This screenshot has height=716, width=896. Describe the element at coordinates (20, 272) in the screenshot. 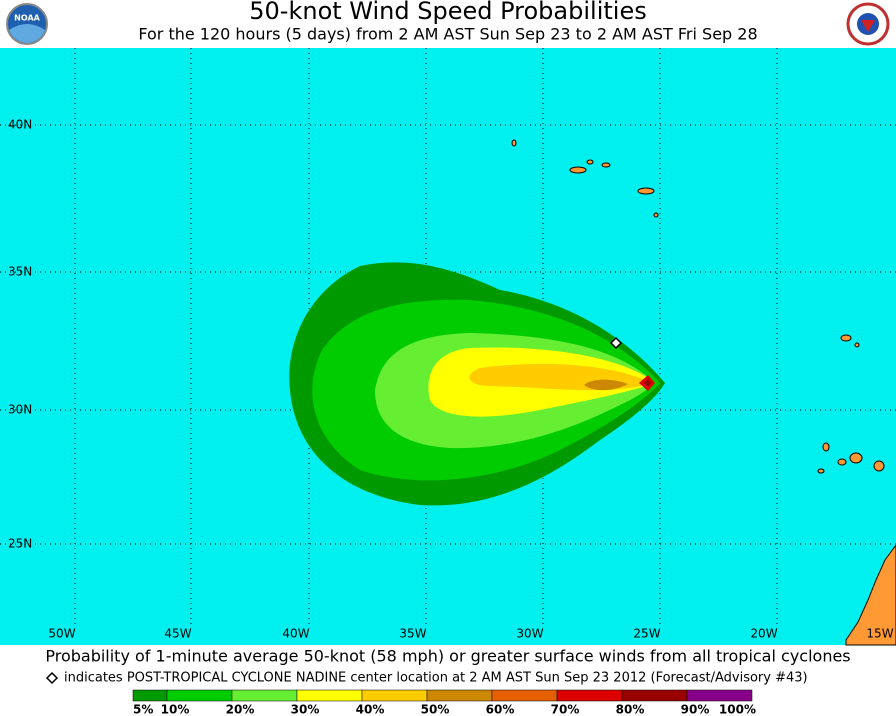

I see `lat-label: 35N` at that location.